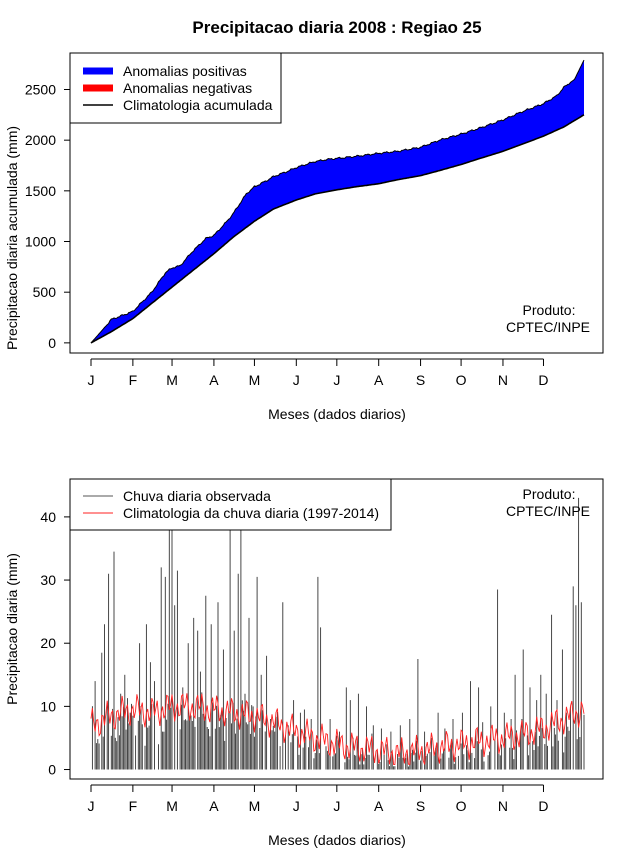 The image size is (640, 855). I want to click on cumulative-y-tick-label: 1500, so click(40, 191).